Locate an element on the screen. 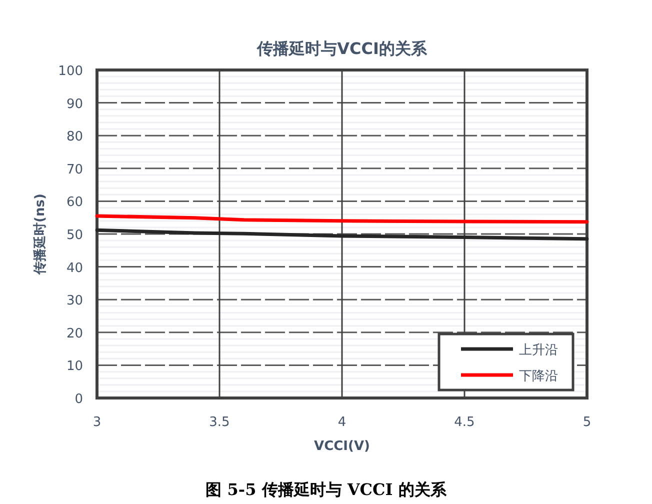 The width and height of the screenshot is (652, 504). x-axis-title: VCCI(V) is located at coordinates (342, 446).